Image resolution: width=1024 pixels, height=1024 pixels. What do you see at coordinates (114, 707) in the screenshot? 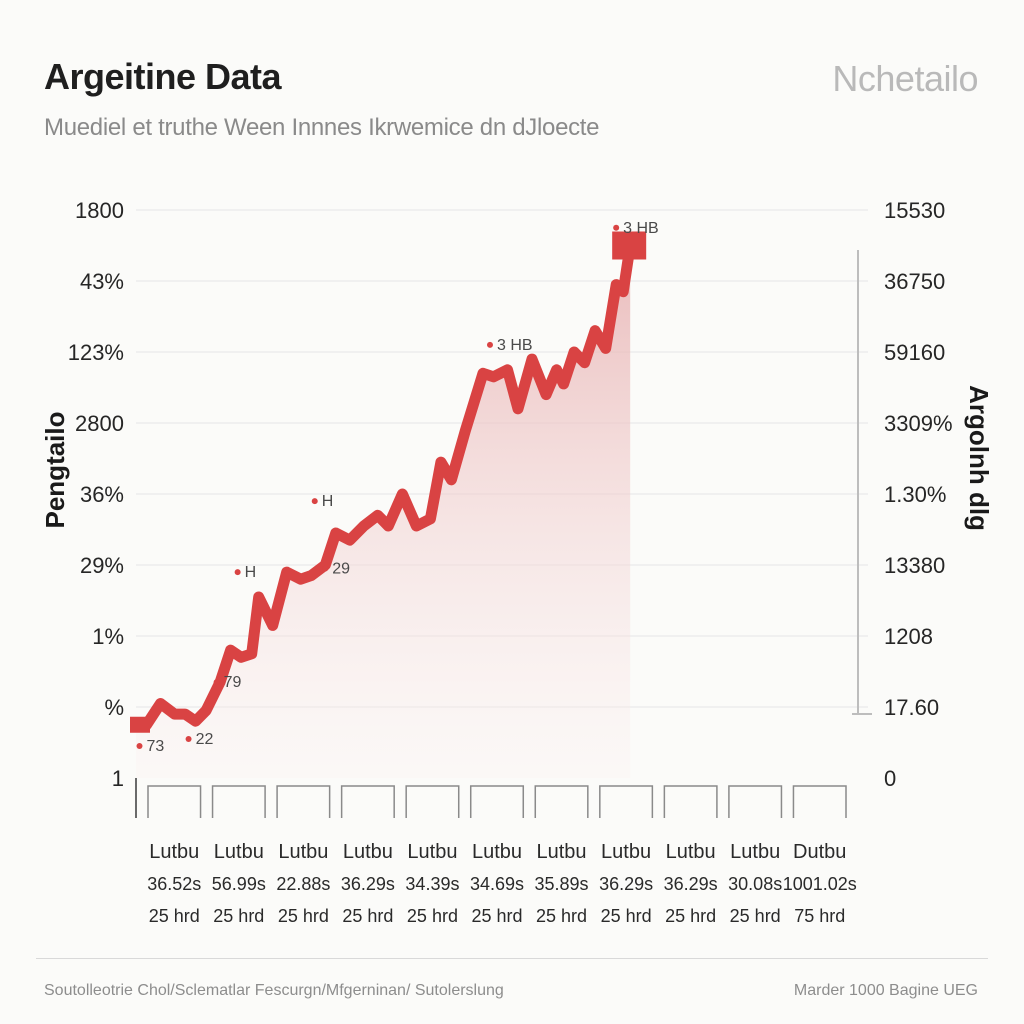
I see `y-tick-label-left: %` at bounding box center [114, 707].